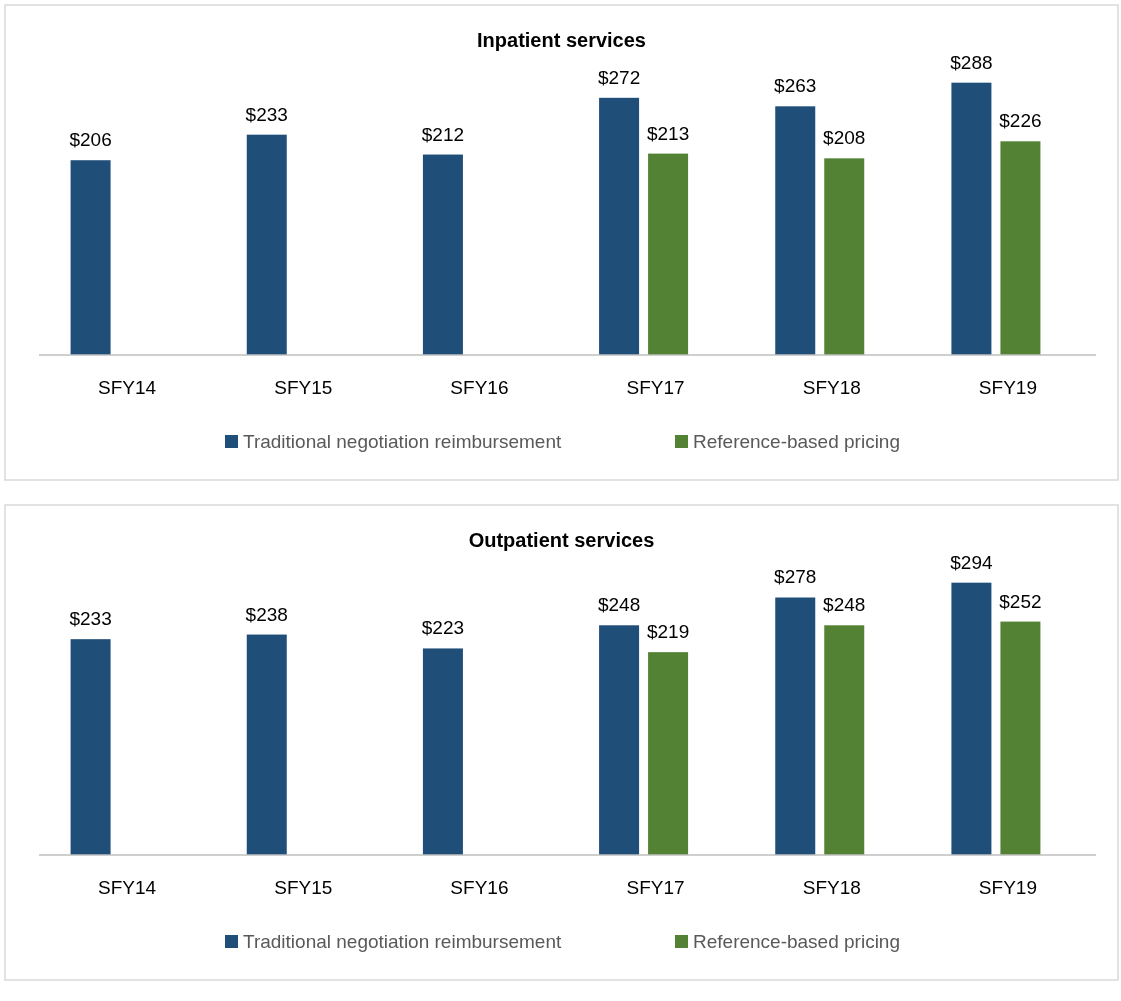 The height and width of the screenshot is (1001, 1121). Describe the element at coordinates (971, 62) in the screenshot. I see `data-label: $288` at that location.